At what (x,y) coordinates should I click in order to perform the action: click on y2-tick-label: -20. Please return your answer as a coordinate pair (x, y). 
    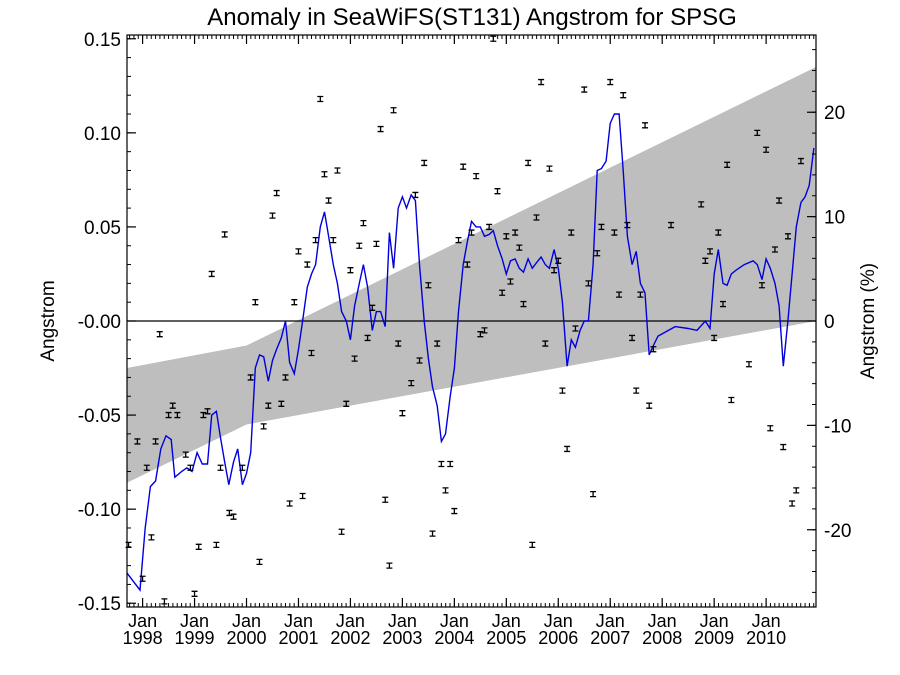
    Looking at the image, I should click on (837, 531).